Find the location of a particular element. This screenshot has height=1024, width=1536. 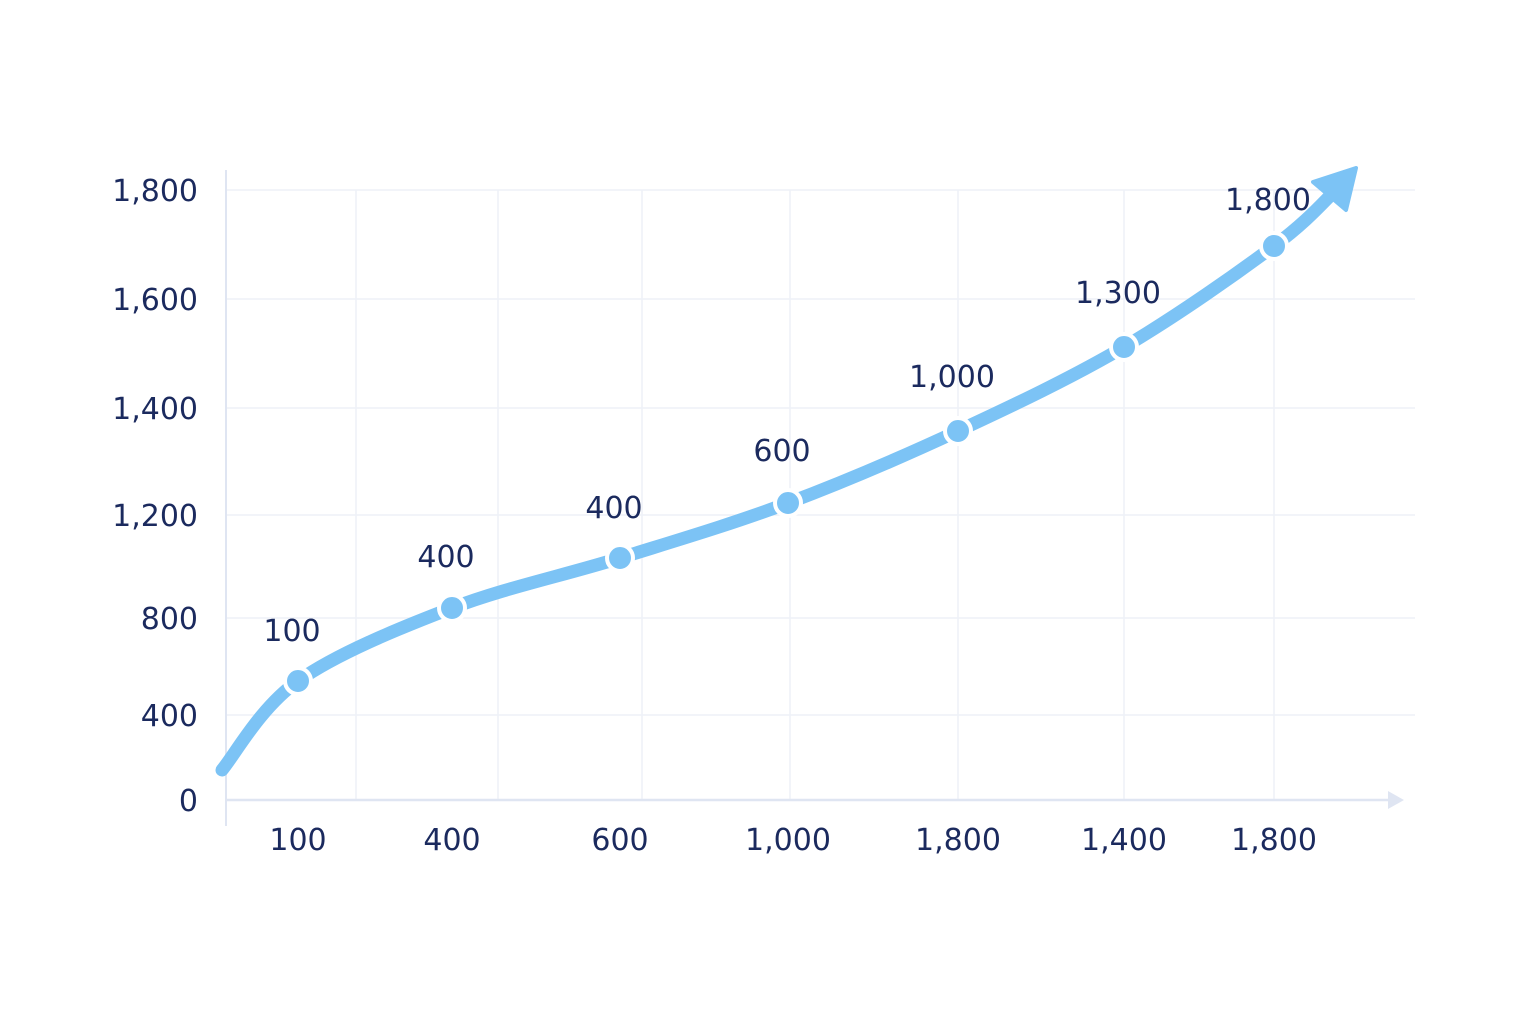

x-tick-label: 600 is located at coordinates (619, 840).